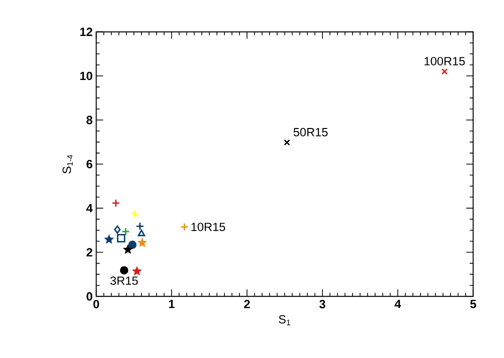 Image resolution: width=504 pixels, height=358 pixels. I want to click on x-tick-label: 0, so click(96, 304).